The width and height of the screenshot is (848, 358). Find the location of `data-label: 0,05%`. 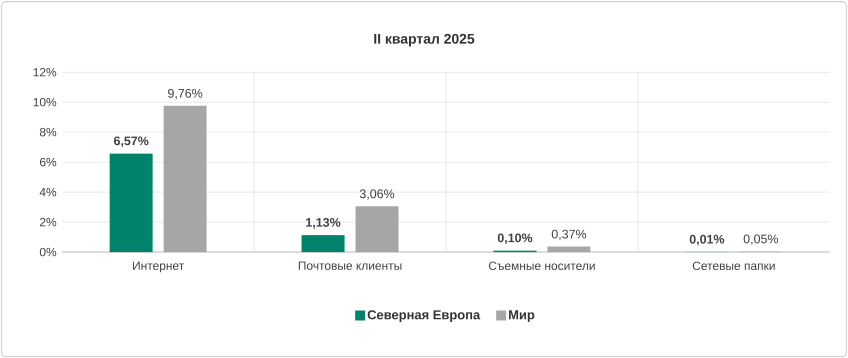

data-label: 0,05% is located at coordinates (761, 239).